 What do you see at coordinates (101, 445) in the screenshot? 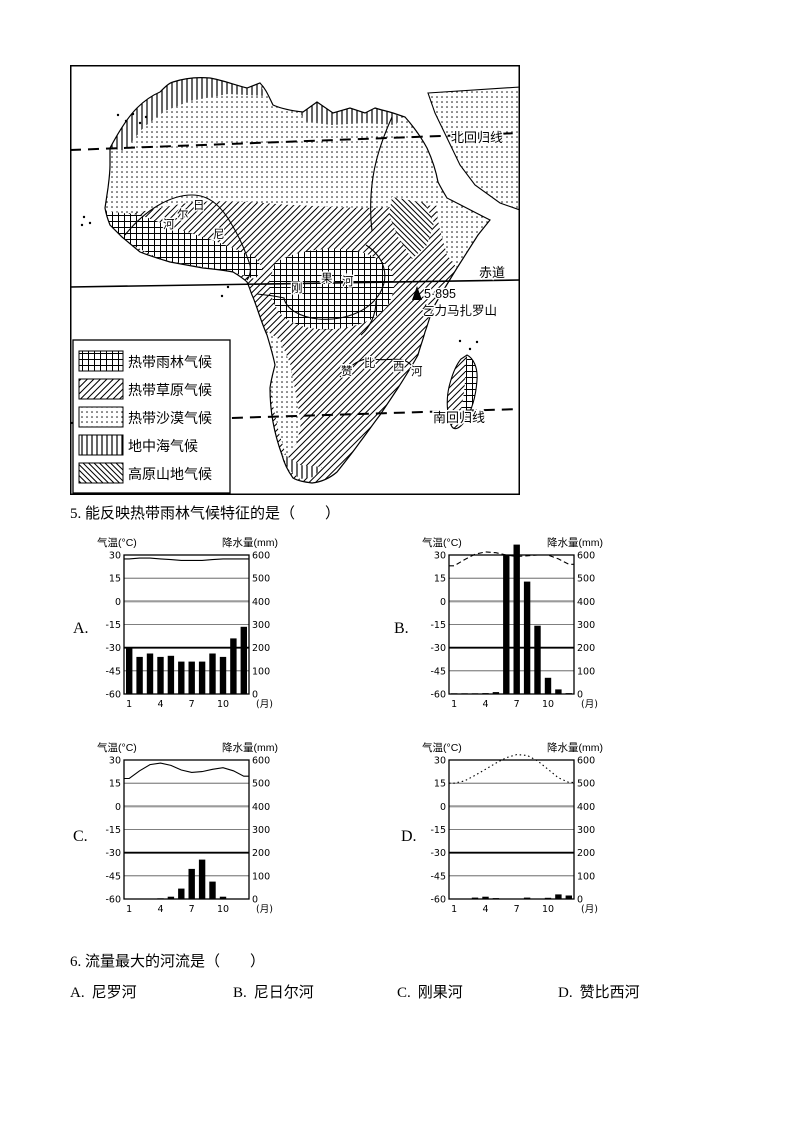
I see `swatch-vlines-pattern` at bounding box center [101, 445].